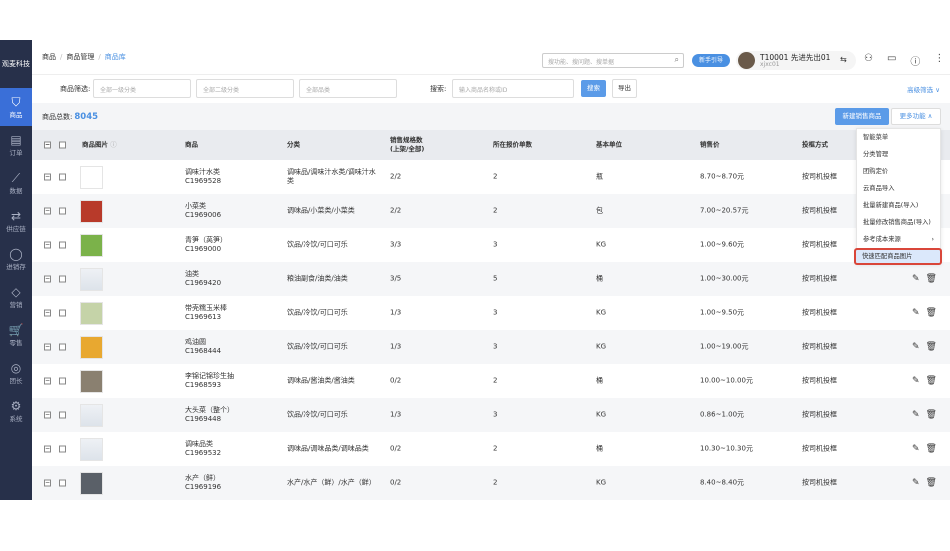  Describe the element at coordinates (203, 346) in the screenshot. I see `product-name: 鸡油圆 C1968444` at that location.